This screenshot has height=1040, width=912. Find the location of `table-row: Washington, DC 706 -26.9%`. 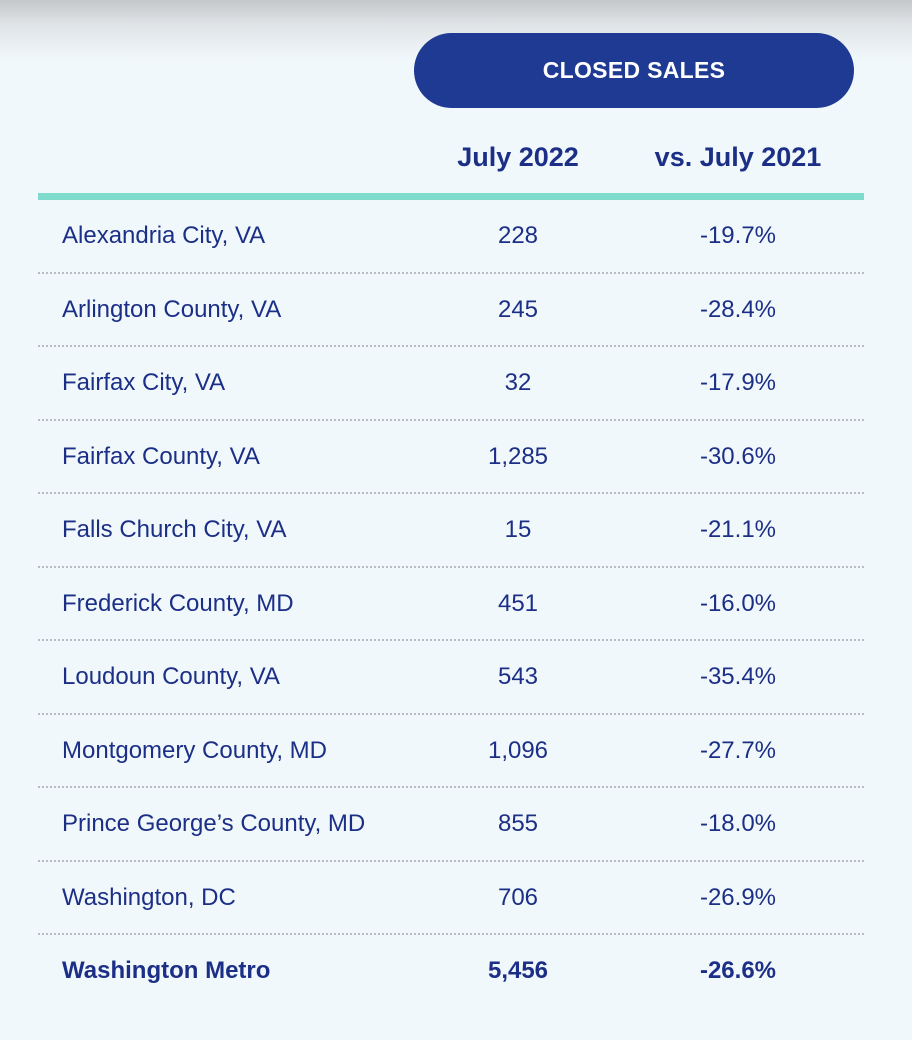

table-row: Washington, DC 706 -26.9% is located at coordinates (451, 898).